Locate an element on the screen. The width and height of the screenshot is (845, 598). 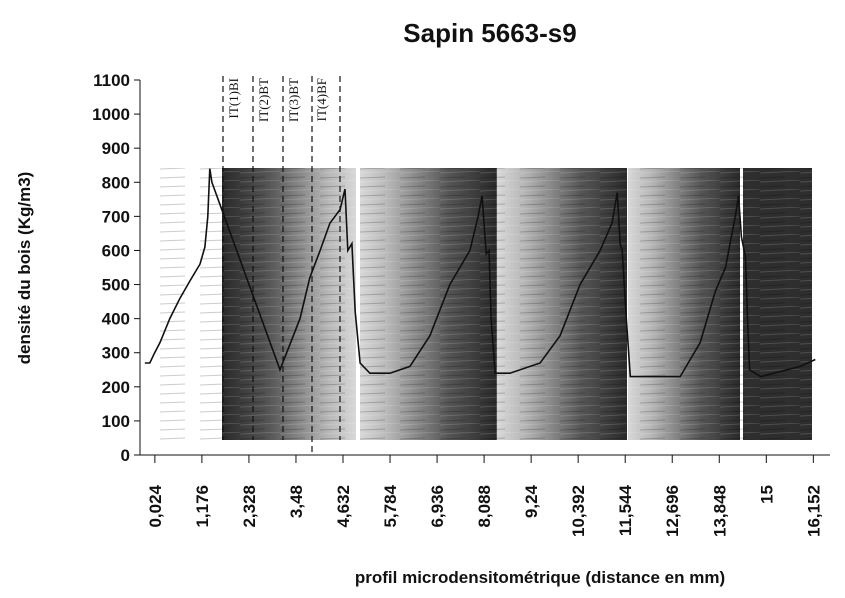
y-tick-label: 800 is located at coordinates (116, 182).